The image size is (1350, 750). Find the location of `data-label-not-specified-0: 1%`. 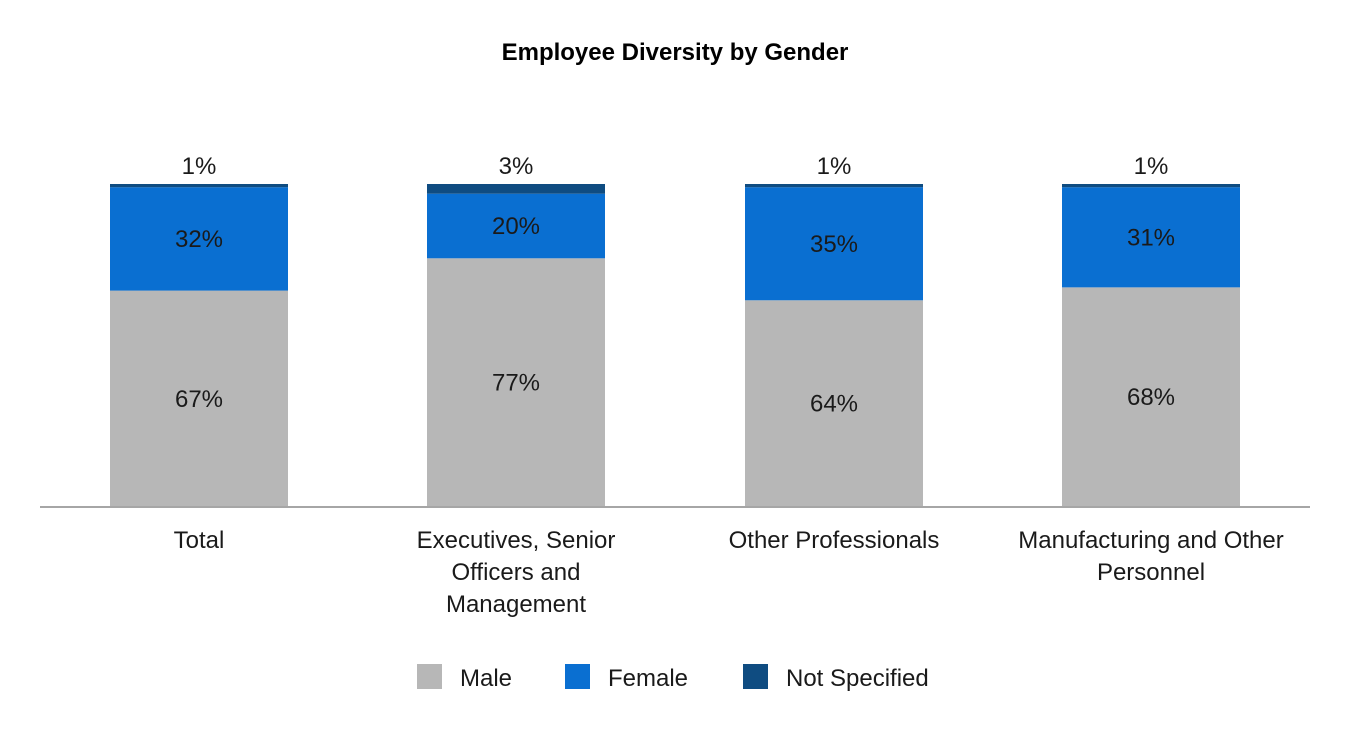

data-label-not-specified-0: 1% is located at coordinates (199, 166).